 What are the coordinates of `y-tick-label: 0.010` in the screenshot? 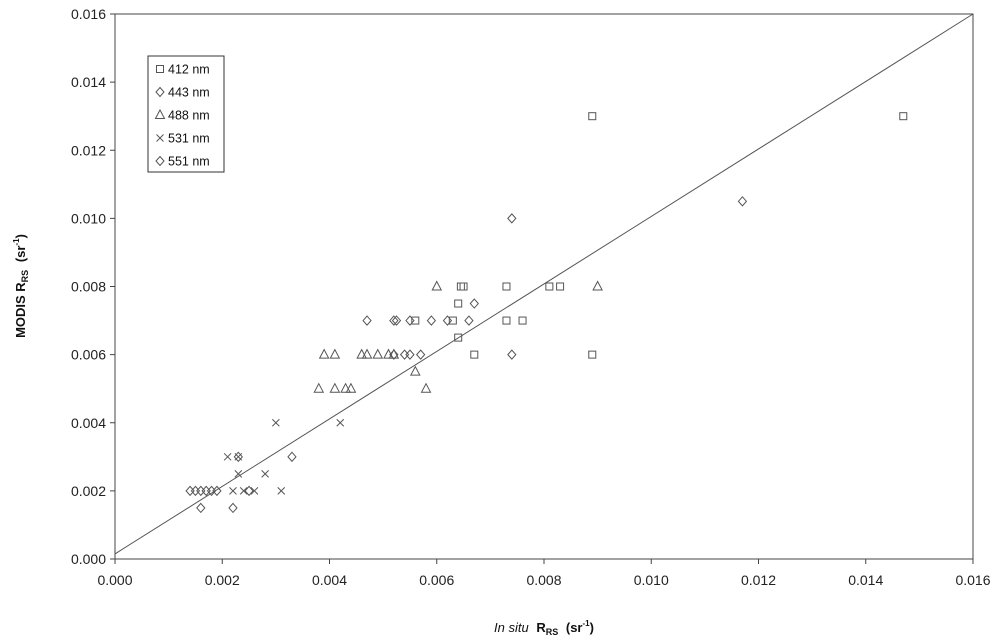 It's located at (88, 218).